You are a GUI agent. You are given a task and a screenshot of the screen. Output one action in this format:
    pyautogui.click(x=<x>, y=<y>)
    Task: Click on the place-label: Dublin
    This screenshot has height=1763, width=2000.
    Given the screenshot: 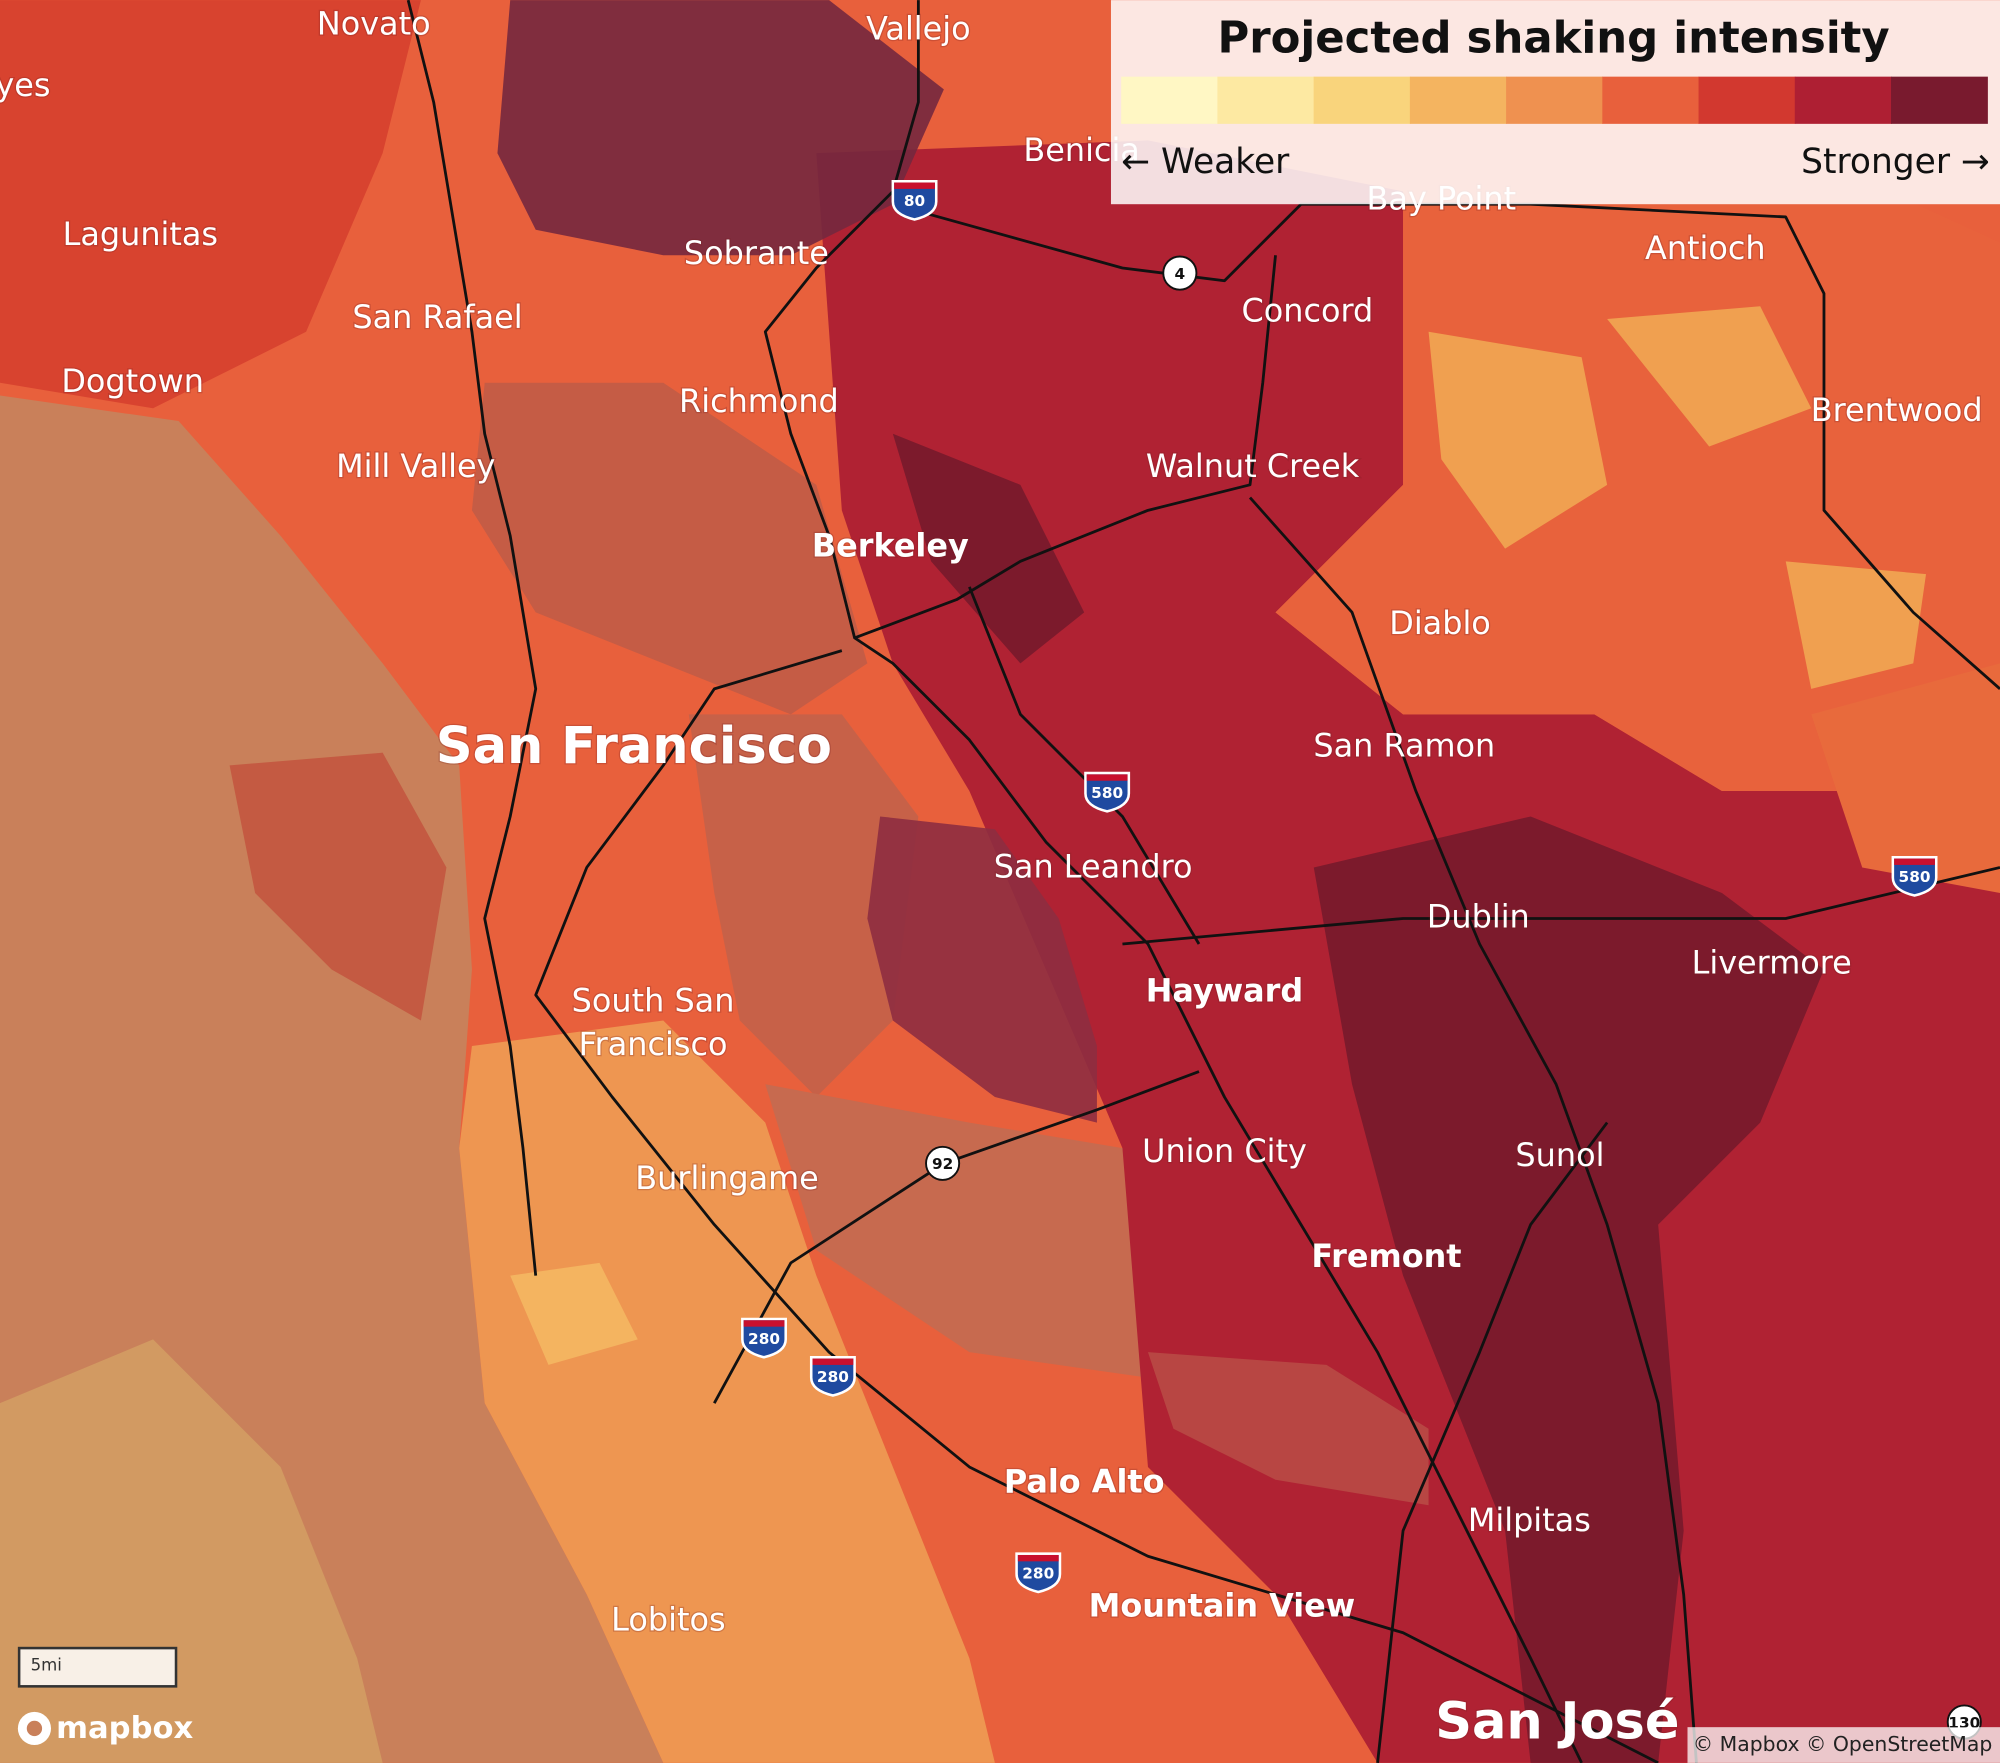 What is the action you would take?
    pyautogui.click(x=1478, y=916)
    